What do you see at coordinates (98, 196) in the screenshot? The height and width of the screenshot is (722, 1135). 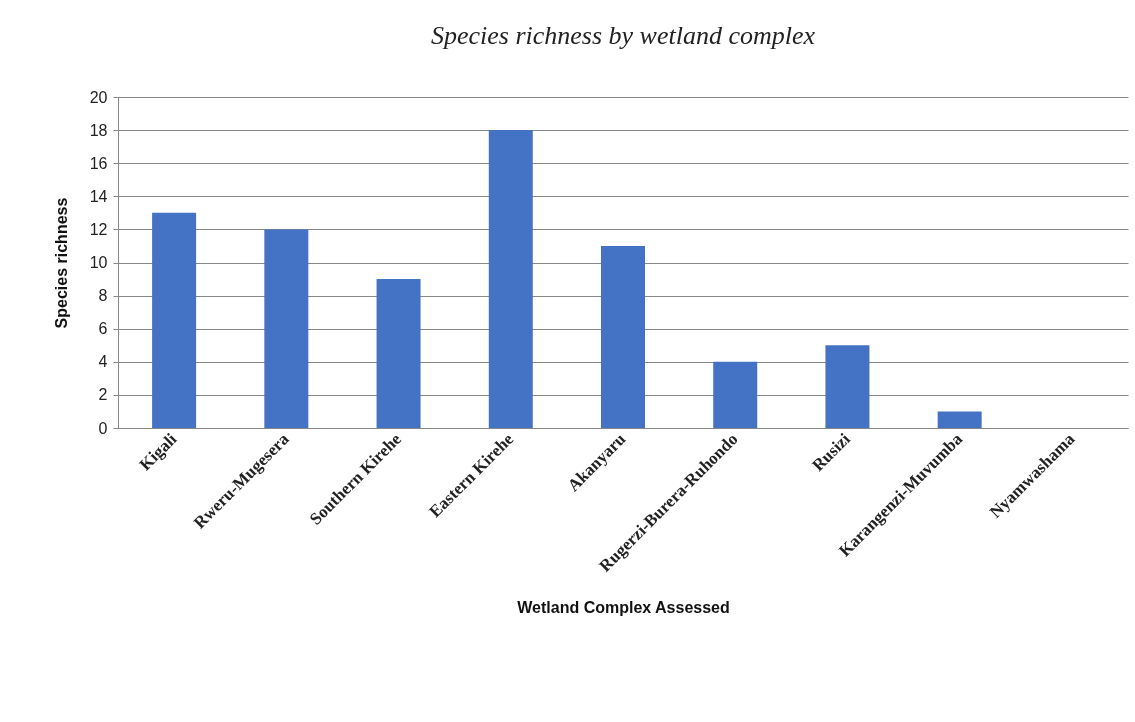 I see `y-tick-label: 14` at bounding box center [98, 196].